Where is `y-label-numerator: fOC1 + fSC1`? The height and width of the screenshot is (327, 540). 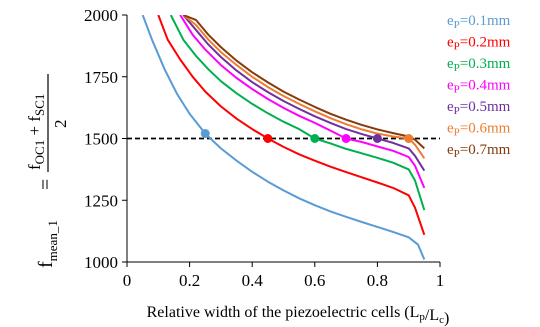 y-label-numerator: fOC1 + fSC1 is located at coordinates (36, 132).